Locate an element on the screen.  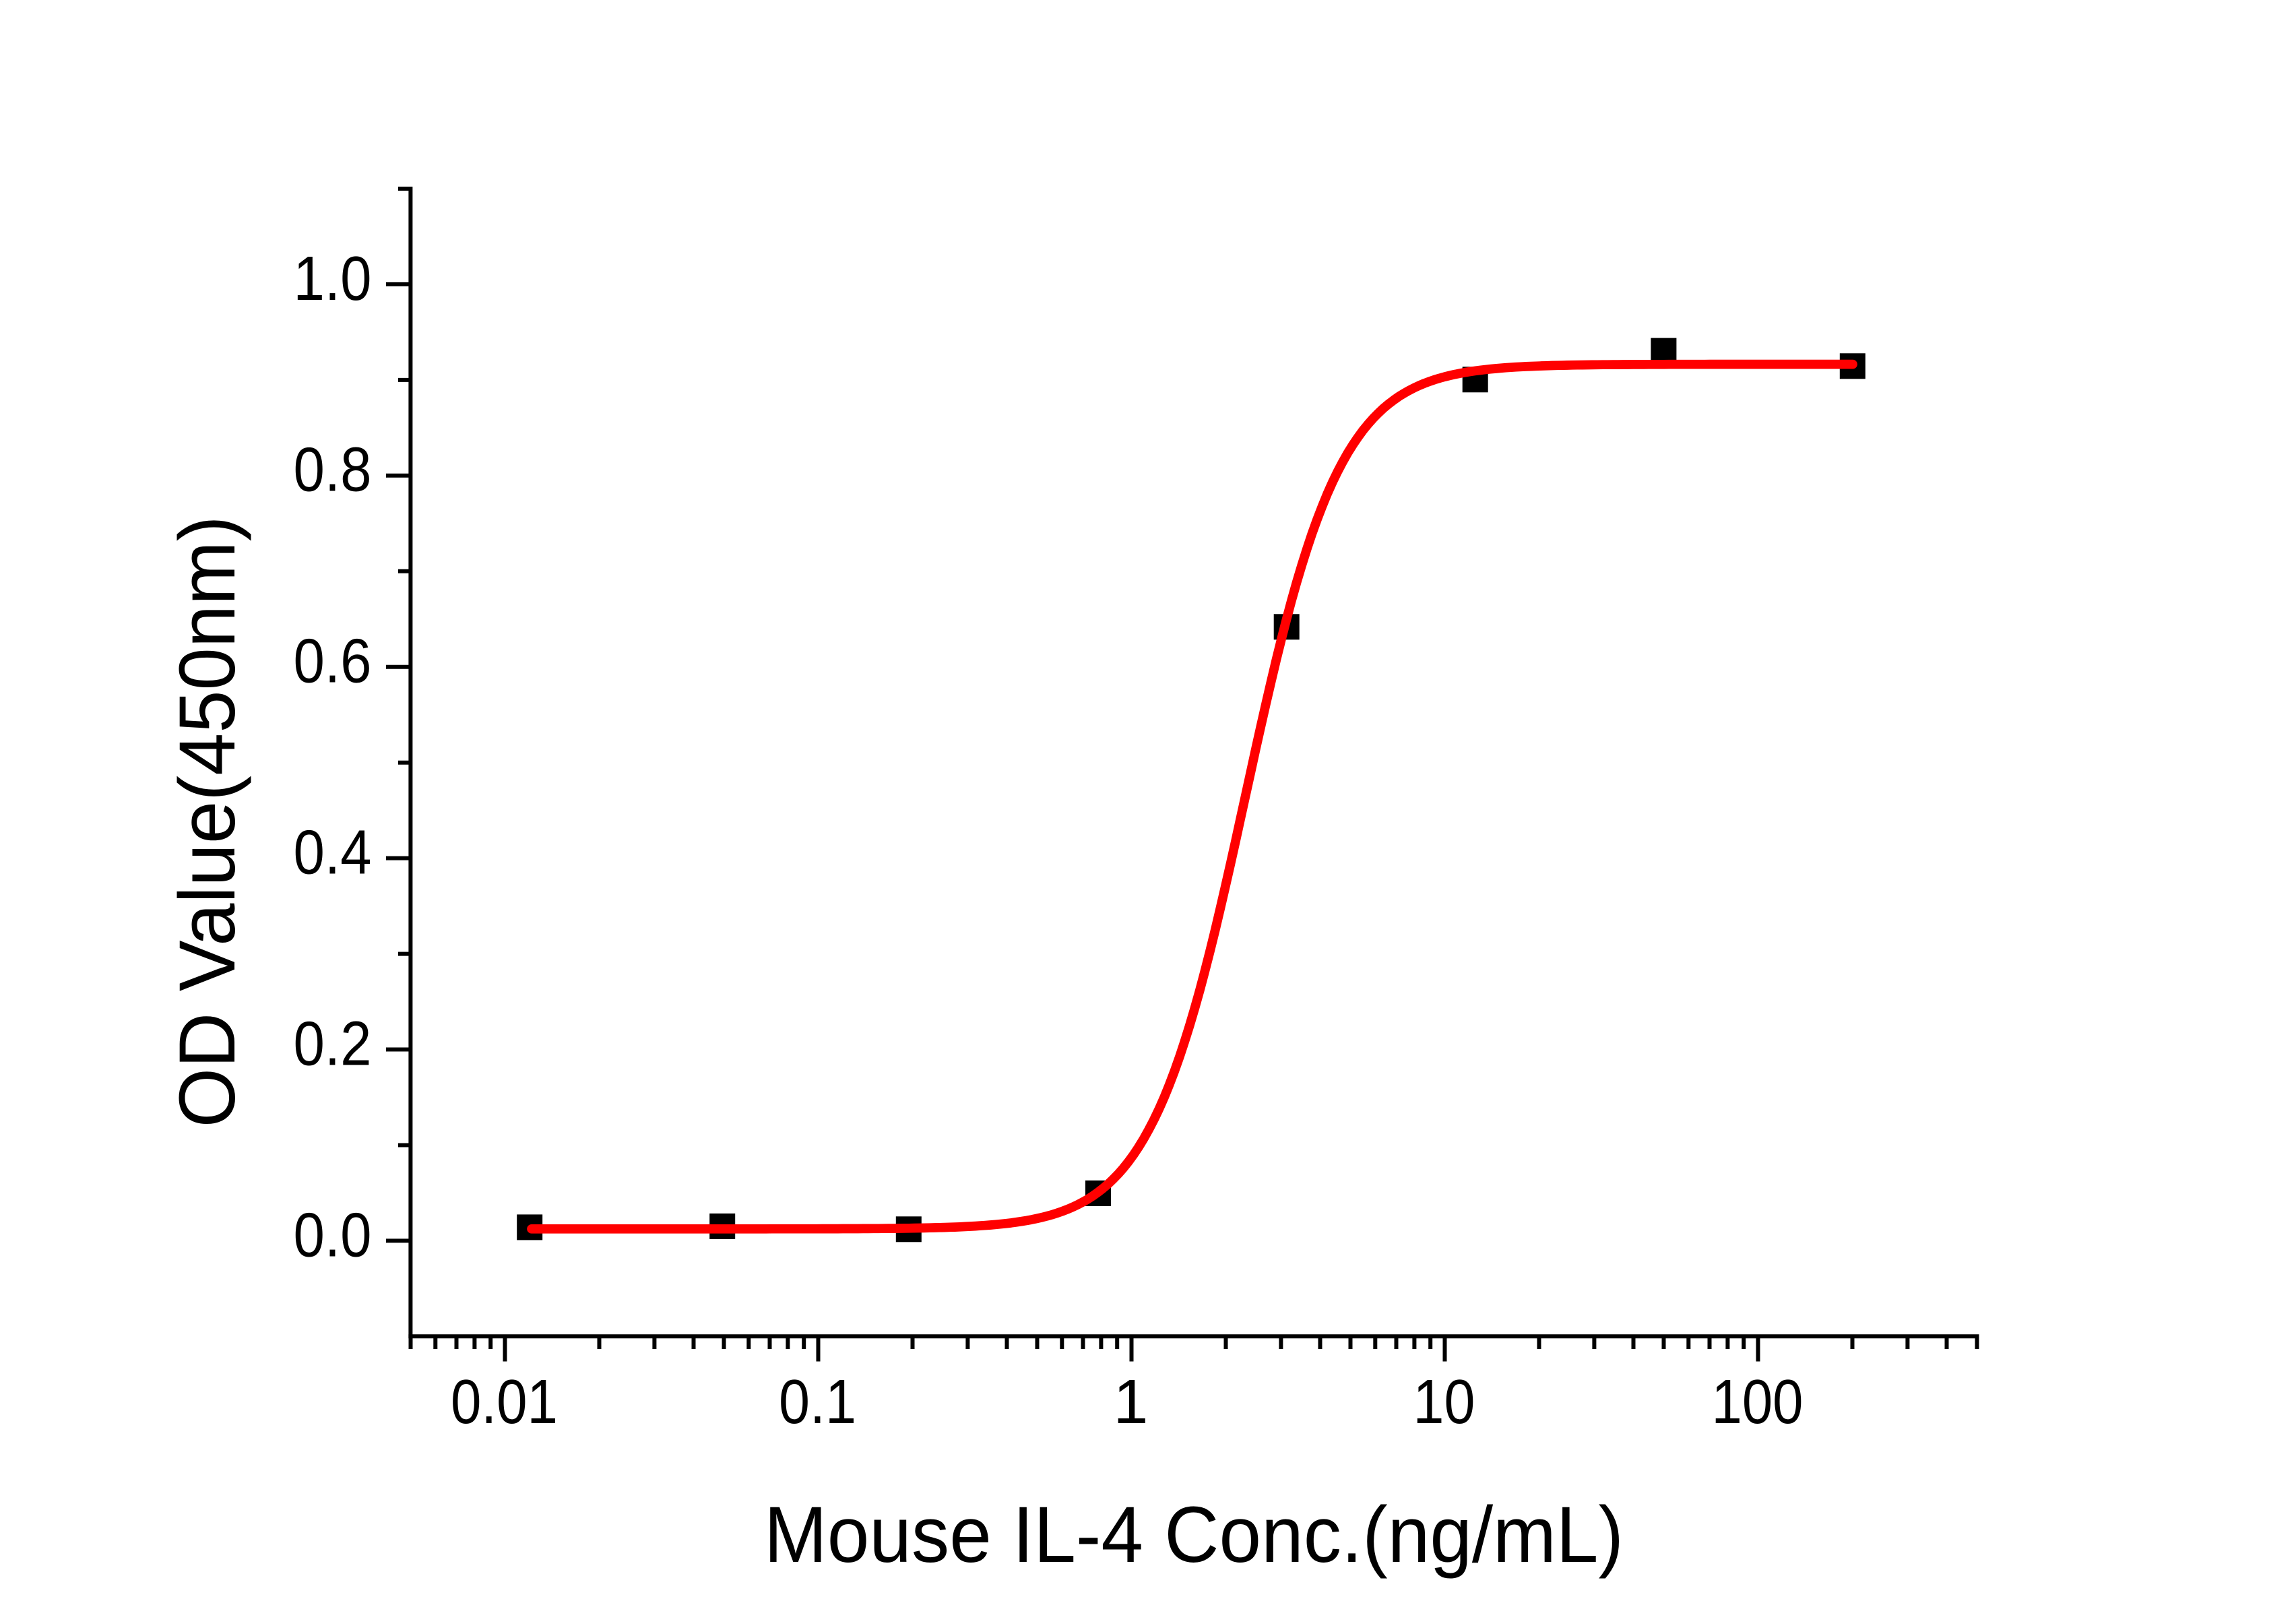
svg-text: Mouse IL-4 Conc.(ng/mL) is located at coordinates (1194, 1534).